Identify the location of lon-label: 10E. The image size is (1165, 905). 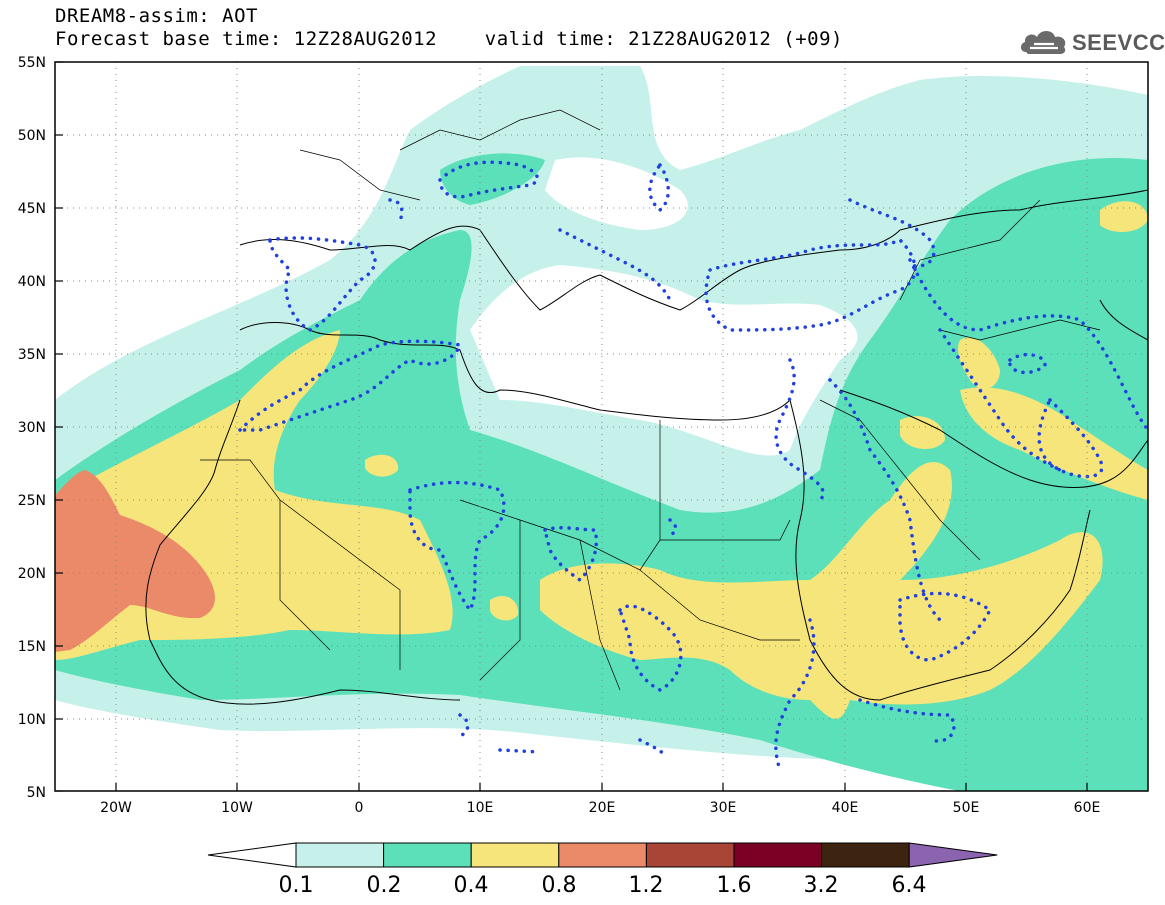
(480, 808).